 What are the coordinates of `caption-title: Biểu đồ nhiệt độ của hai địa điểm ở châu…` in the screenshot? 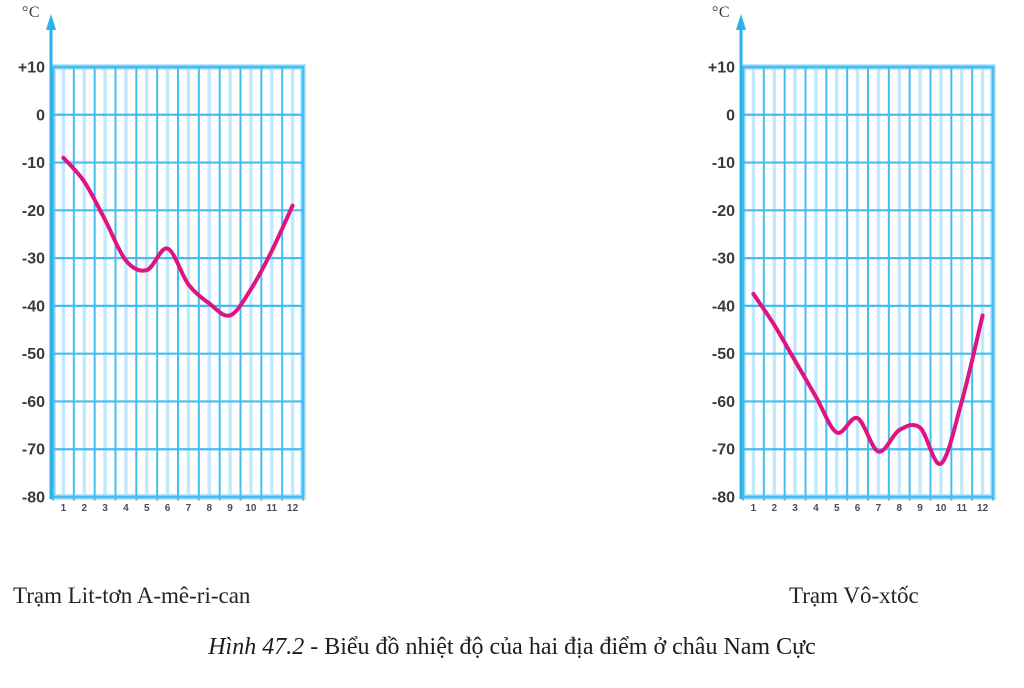 It's located at (570, 647).